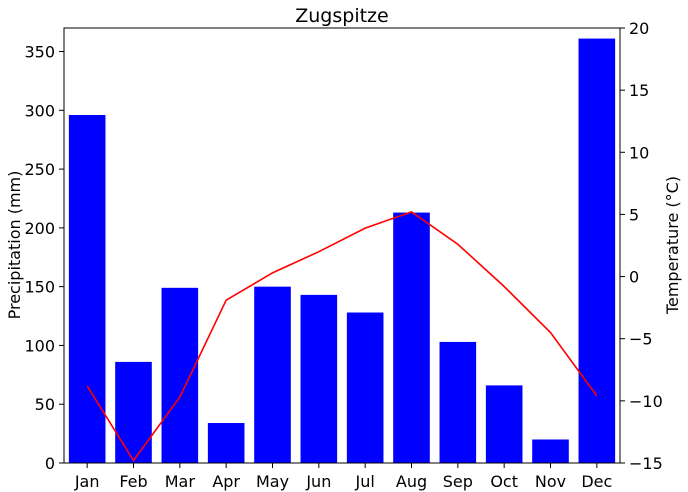 The image size is (688, 492). I want to click on x-tick-label: Sep, so click(458, 481).